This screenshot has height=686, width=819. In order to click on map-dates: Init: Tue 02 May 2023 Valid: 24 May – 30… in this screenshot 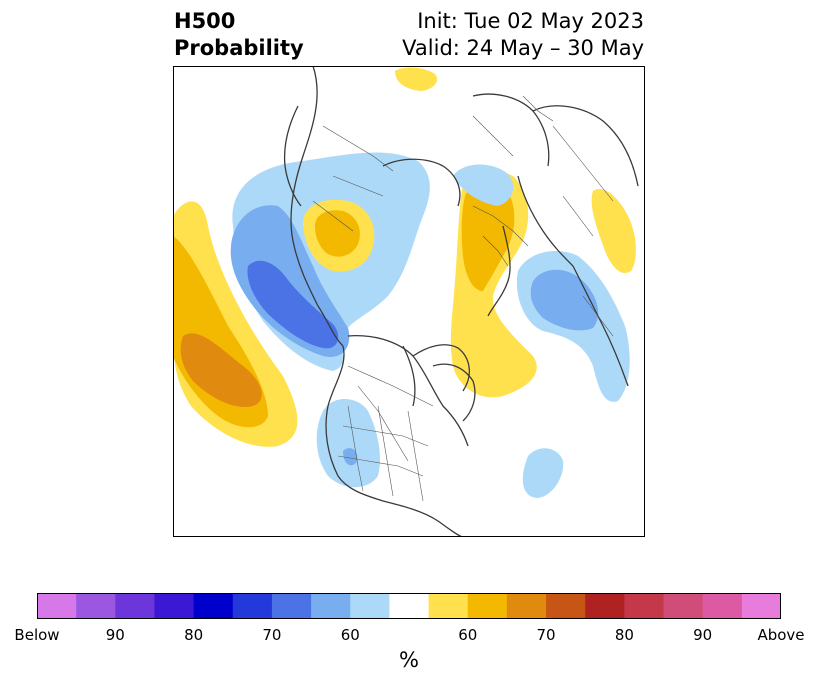, I will do `click(523, 35)`.